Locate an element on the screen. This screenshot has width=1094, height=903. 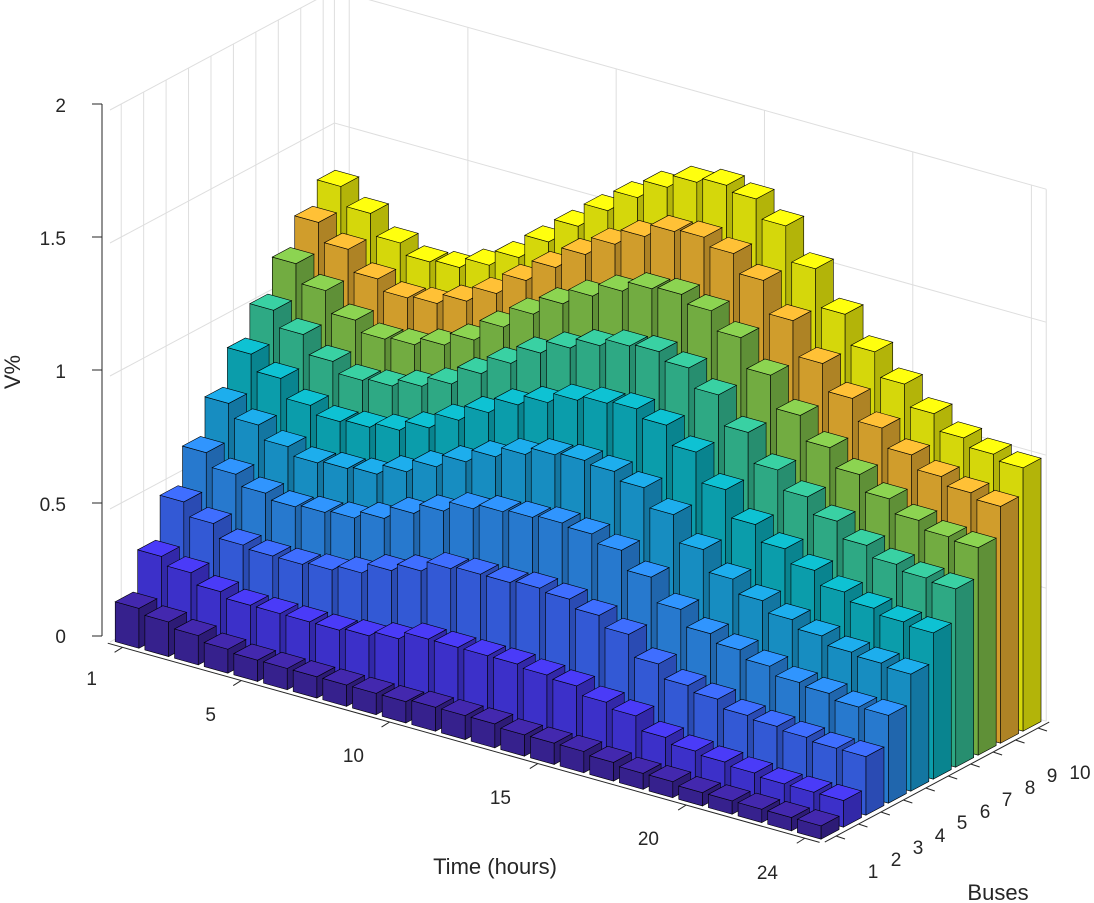
x-axis-line is located at coordinates (463, 742).